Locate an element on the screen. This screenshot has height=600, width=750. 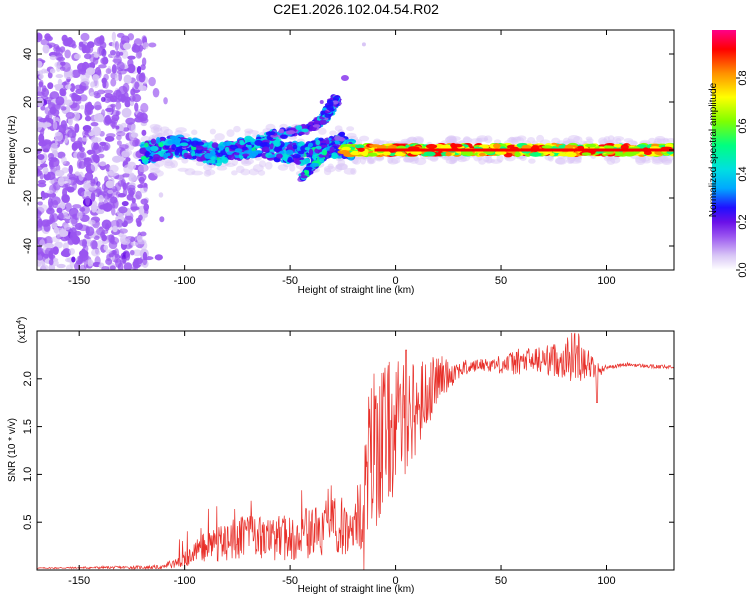
colorbar-label: Normalized spectral amplitude is located at coordinates (713, 149).